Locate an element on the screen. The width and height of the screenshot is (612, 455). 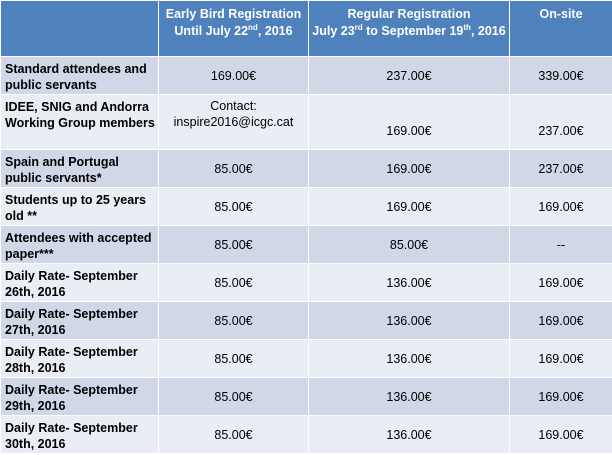
header-regular-ordinal-1: rd is located at coordinates (358, 27).